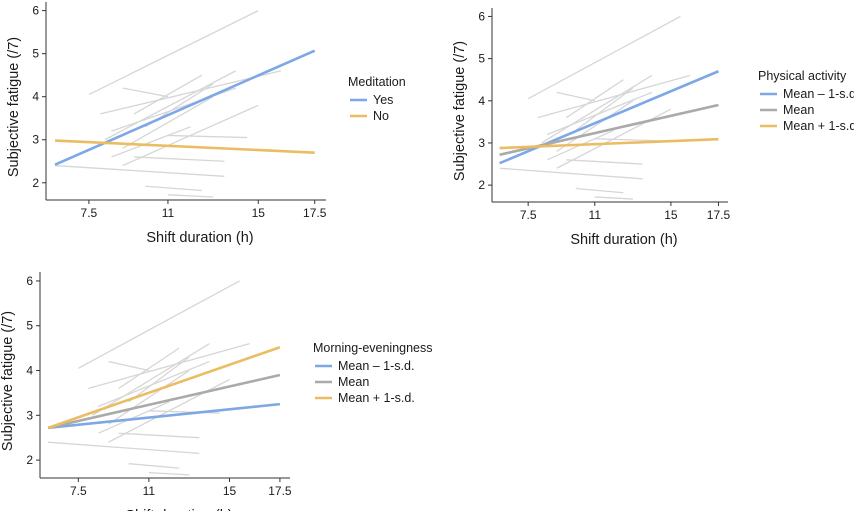 The image size is (854, 511). Describe the element at coordinates (377, 82) in the screenshot. I see `legend-title: Meditation` at that location.